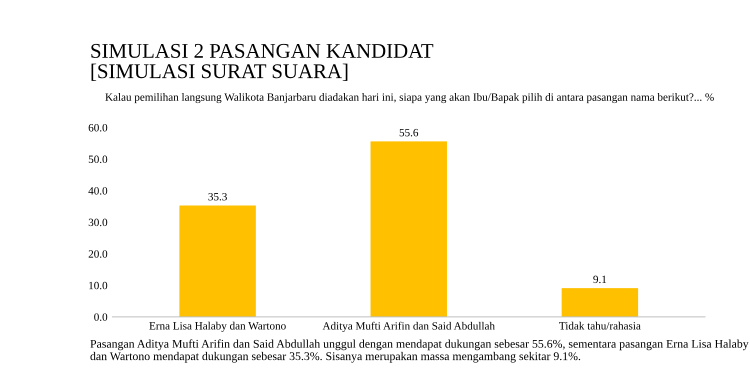 This screenshot has height=375, width=750. Describe the element at coordinates (217, 196) in the screenshot. I see `data-label: 35.3` at that location.